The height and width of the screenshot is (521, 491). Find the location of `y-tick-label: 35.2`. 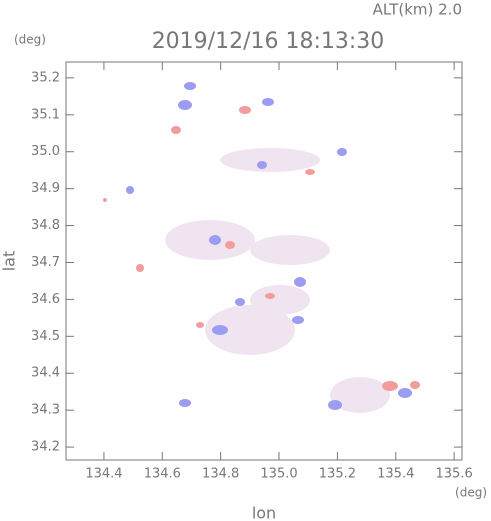

y-tick-label: 35.2 is located at coordinates (45, 77).